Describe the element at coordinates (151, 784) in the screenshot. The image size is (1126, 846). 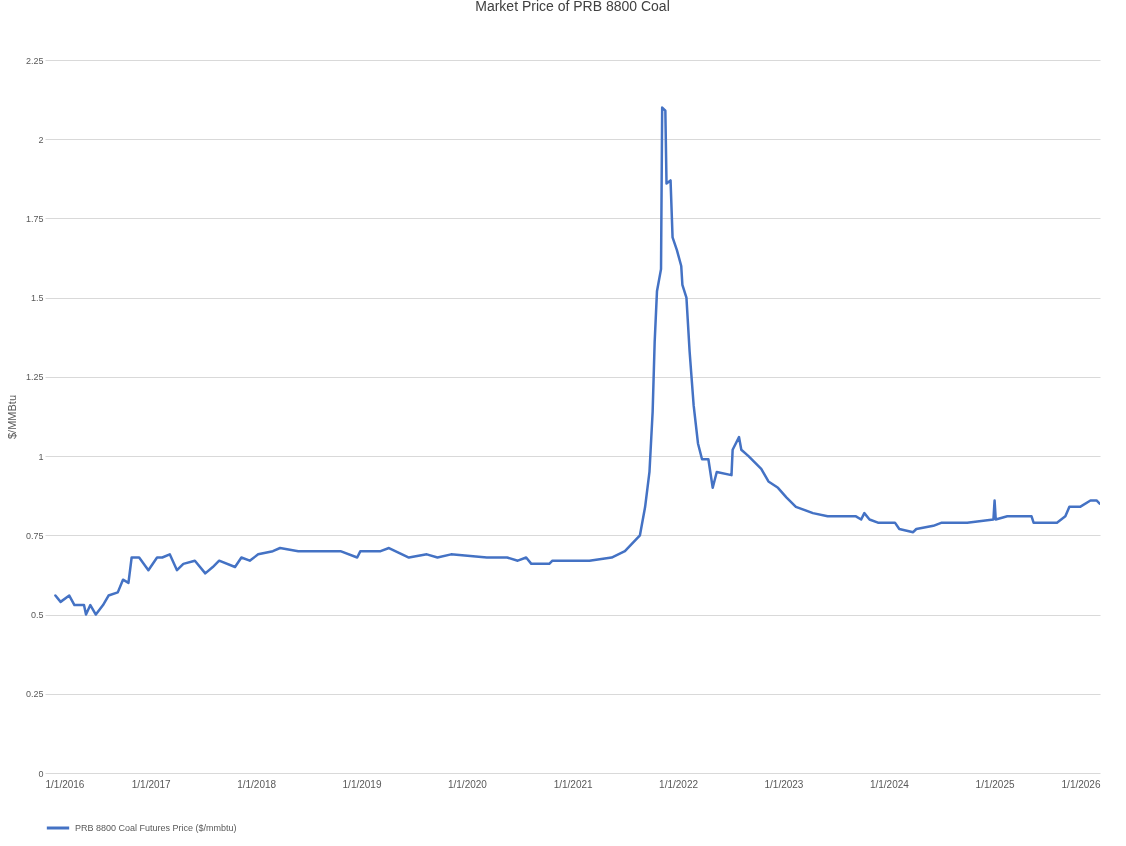
I see `x-tick-label: 1/1/2017` at that location.